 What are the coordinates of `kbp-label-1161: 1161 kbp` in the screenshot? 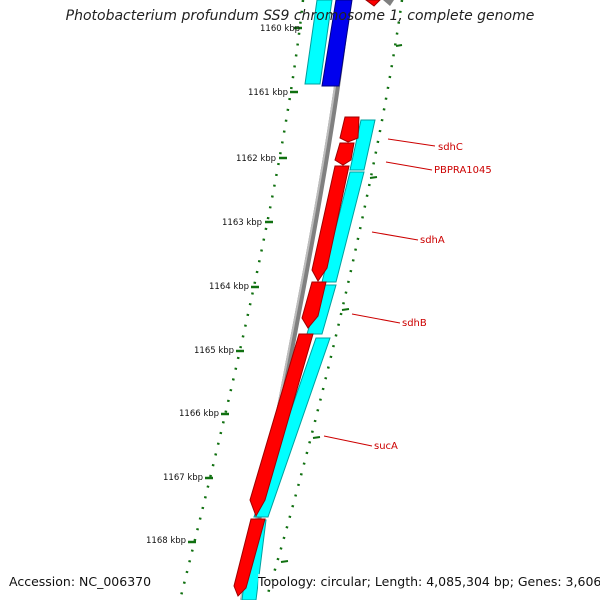 It's located at (268, 93).